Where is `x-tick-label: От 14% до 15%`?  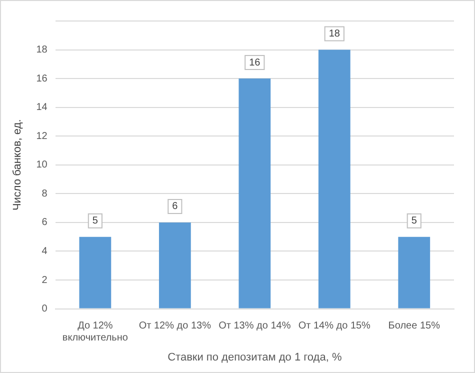 x-tick-label: От 14% до 15% is located at coordinates (334, 326).